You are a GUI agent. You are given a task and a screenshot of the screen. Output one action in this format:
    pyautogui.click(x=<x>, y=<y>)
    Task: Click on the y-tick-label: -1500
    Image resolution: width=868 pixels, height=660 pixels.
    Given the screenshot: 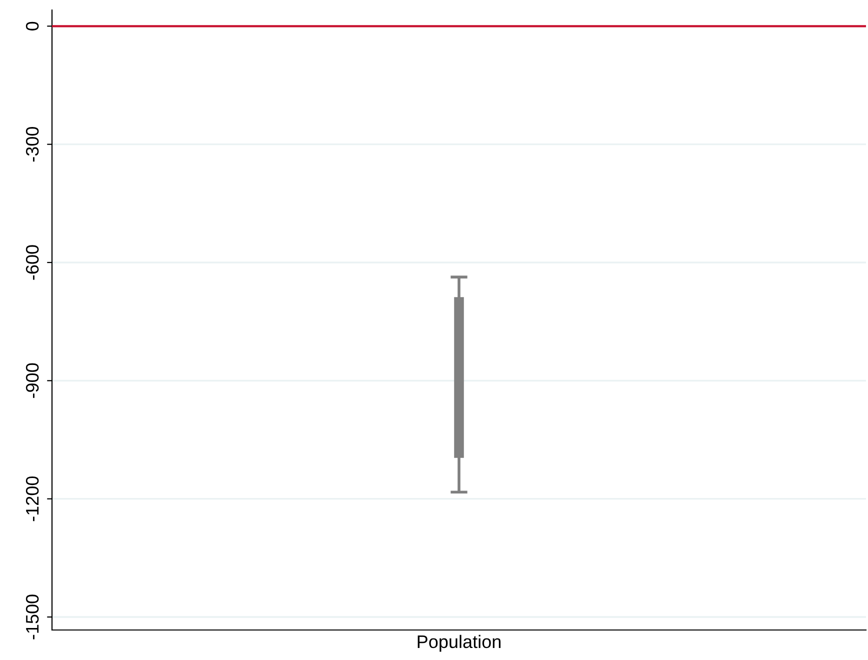 What is the action you would take?
    pyautogui.click(x=32, y=617)
    